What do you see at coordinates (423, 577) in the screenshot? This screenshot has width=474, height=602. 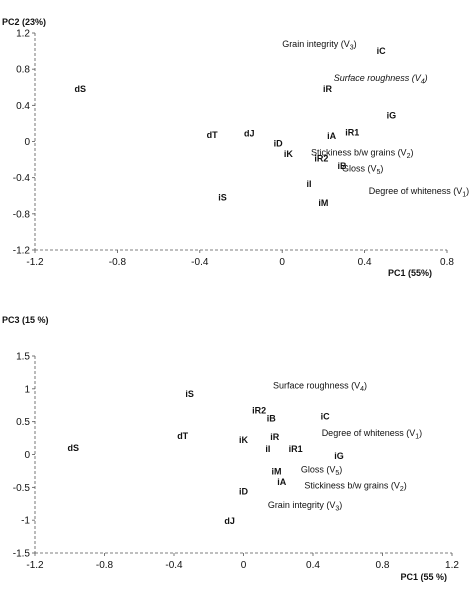 I see `x-axis-title: PC1 (55 %)` at bounding box center [423, 577].